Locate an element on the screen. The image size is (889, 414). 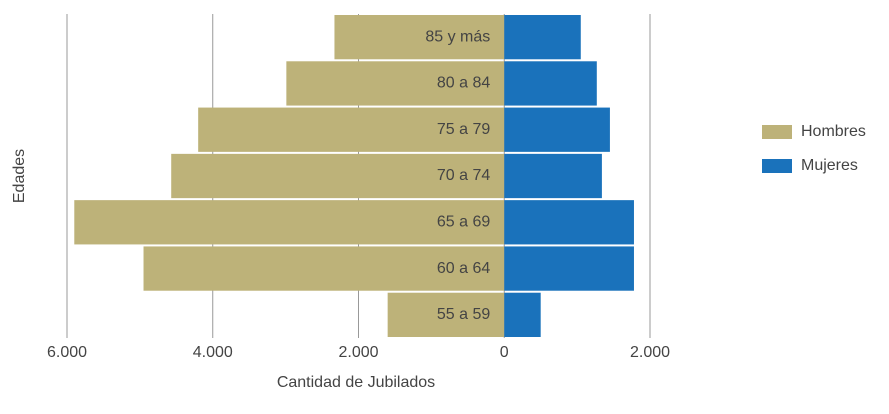
x-axis-title: Cantidad de Jubilados is located at coordinates (356, 382).